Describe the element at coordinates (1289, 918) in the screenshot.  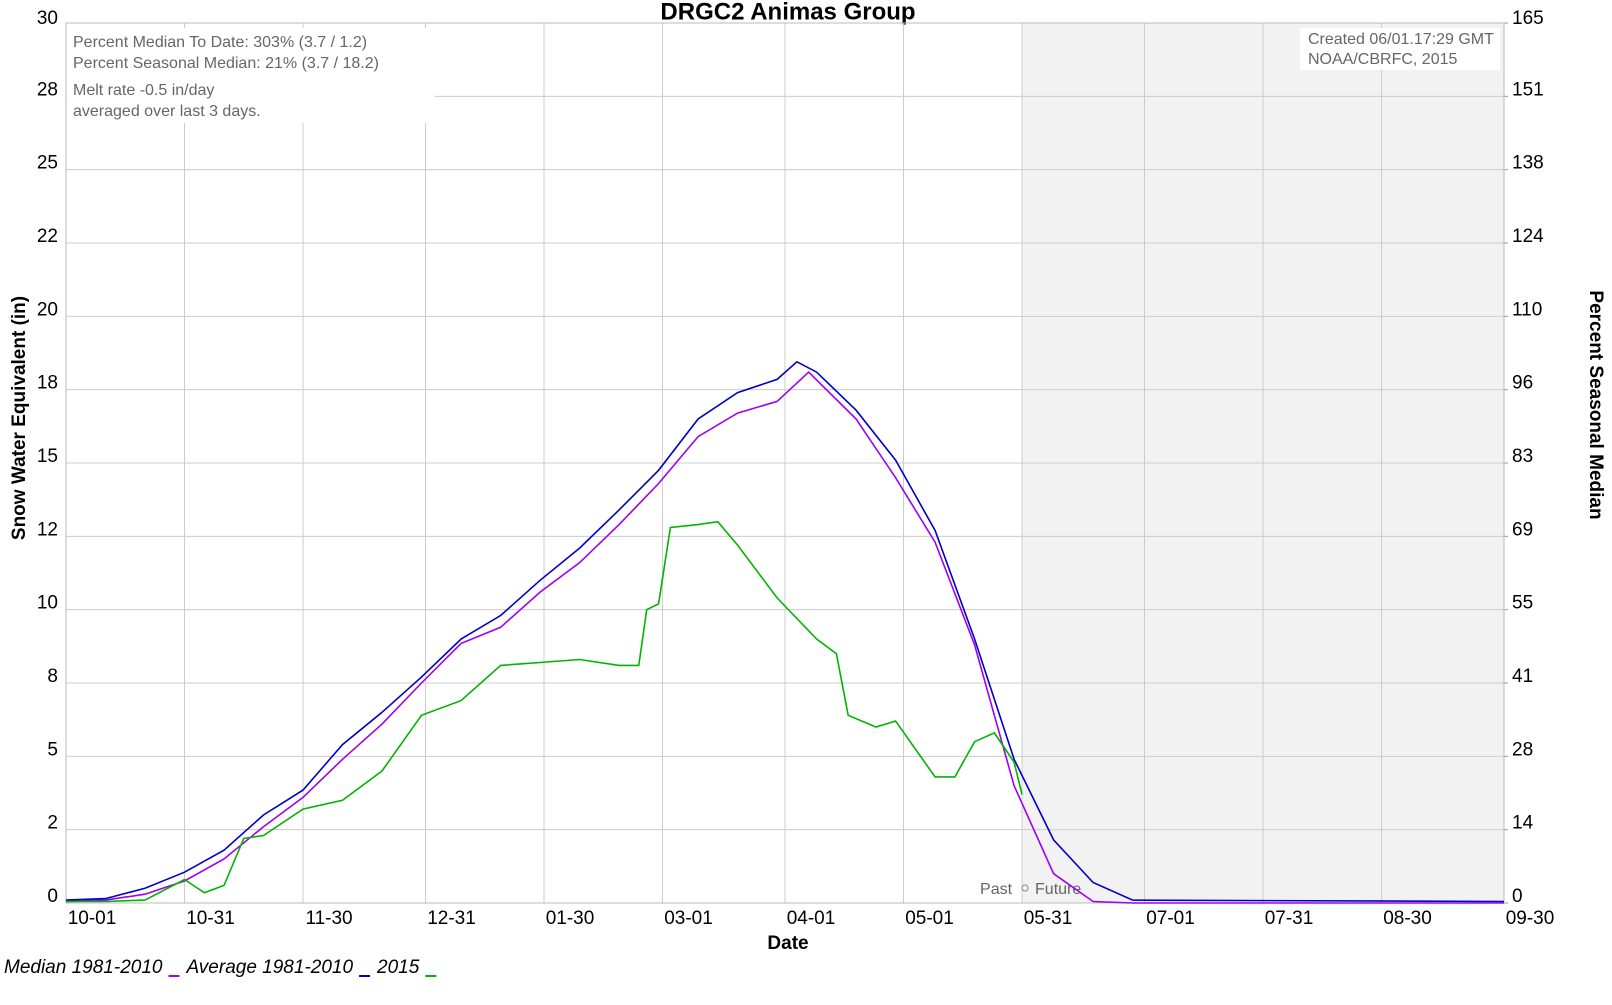
I see `x-tick-label: 07-31` at that location.